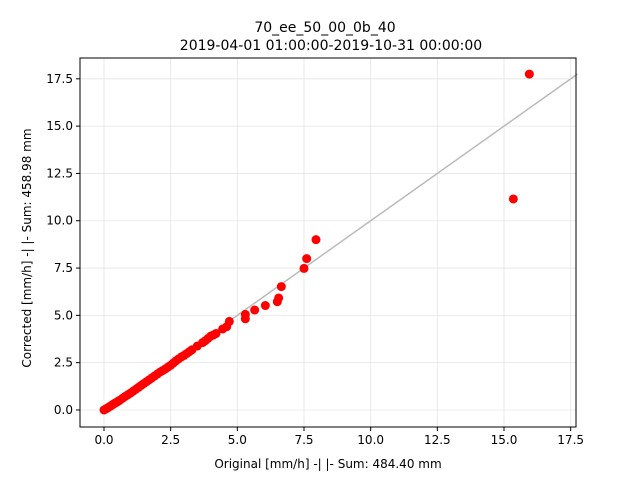 Image resolution: width=640 pixels, height=480 pixels. Describe the element at coordinates (327, 464) in the screenshot. I see `x-axis-label: Original [mm/h] -| |- Sum: 484.40 mm` at that location.